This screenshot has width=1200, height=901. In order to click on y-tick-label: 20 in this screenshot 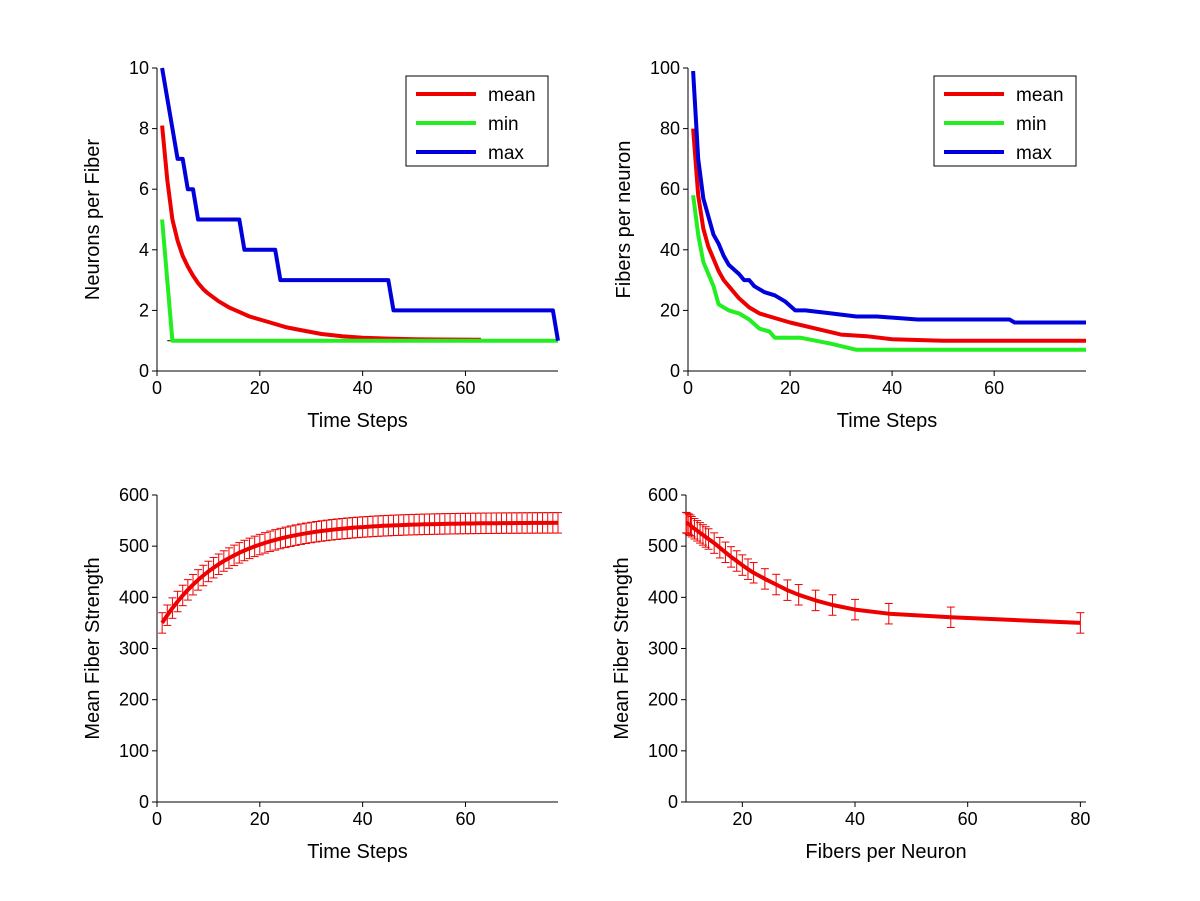, I will do `click(670, 310)`.